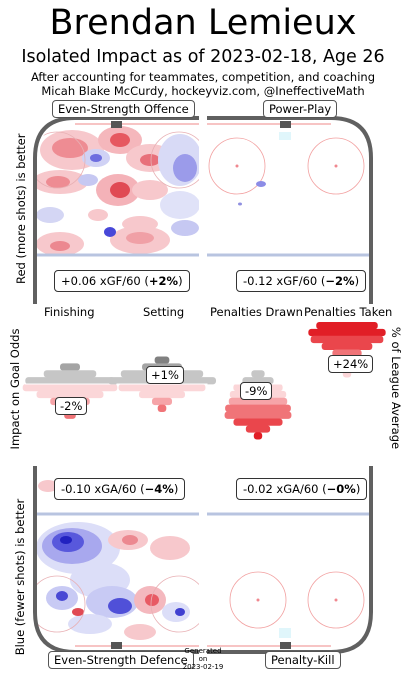 This screenshot has height=680, width=406. I want to click on category-label-finishing: Finishing, so click(69, 312).